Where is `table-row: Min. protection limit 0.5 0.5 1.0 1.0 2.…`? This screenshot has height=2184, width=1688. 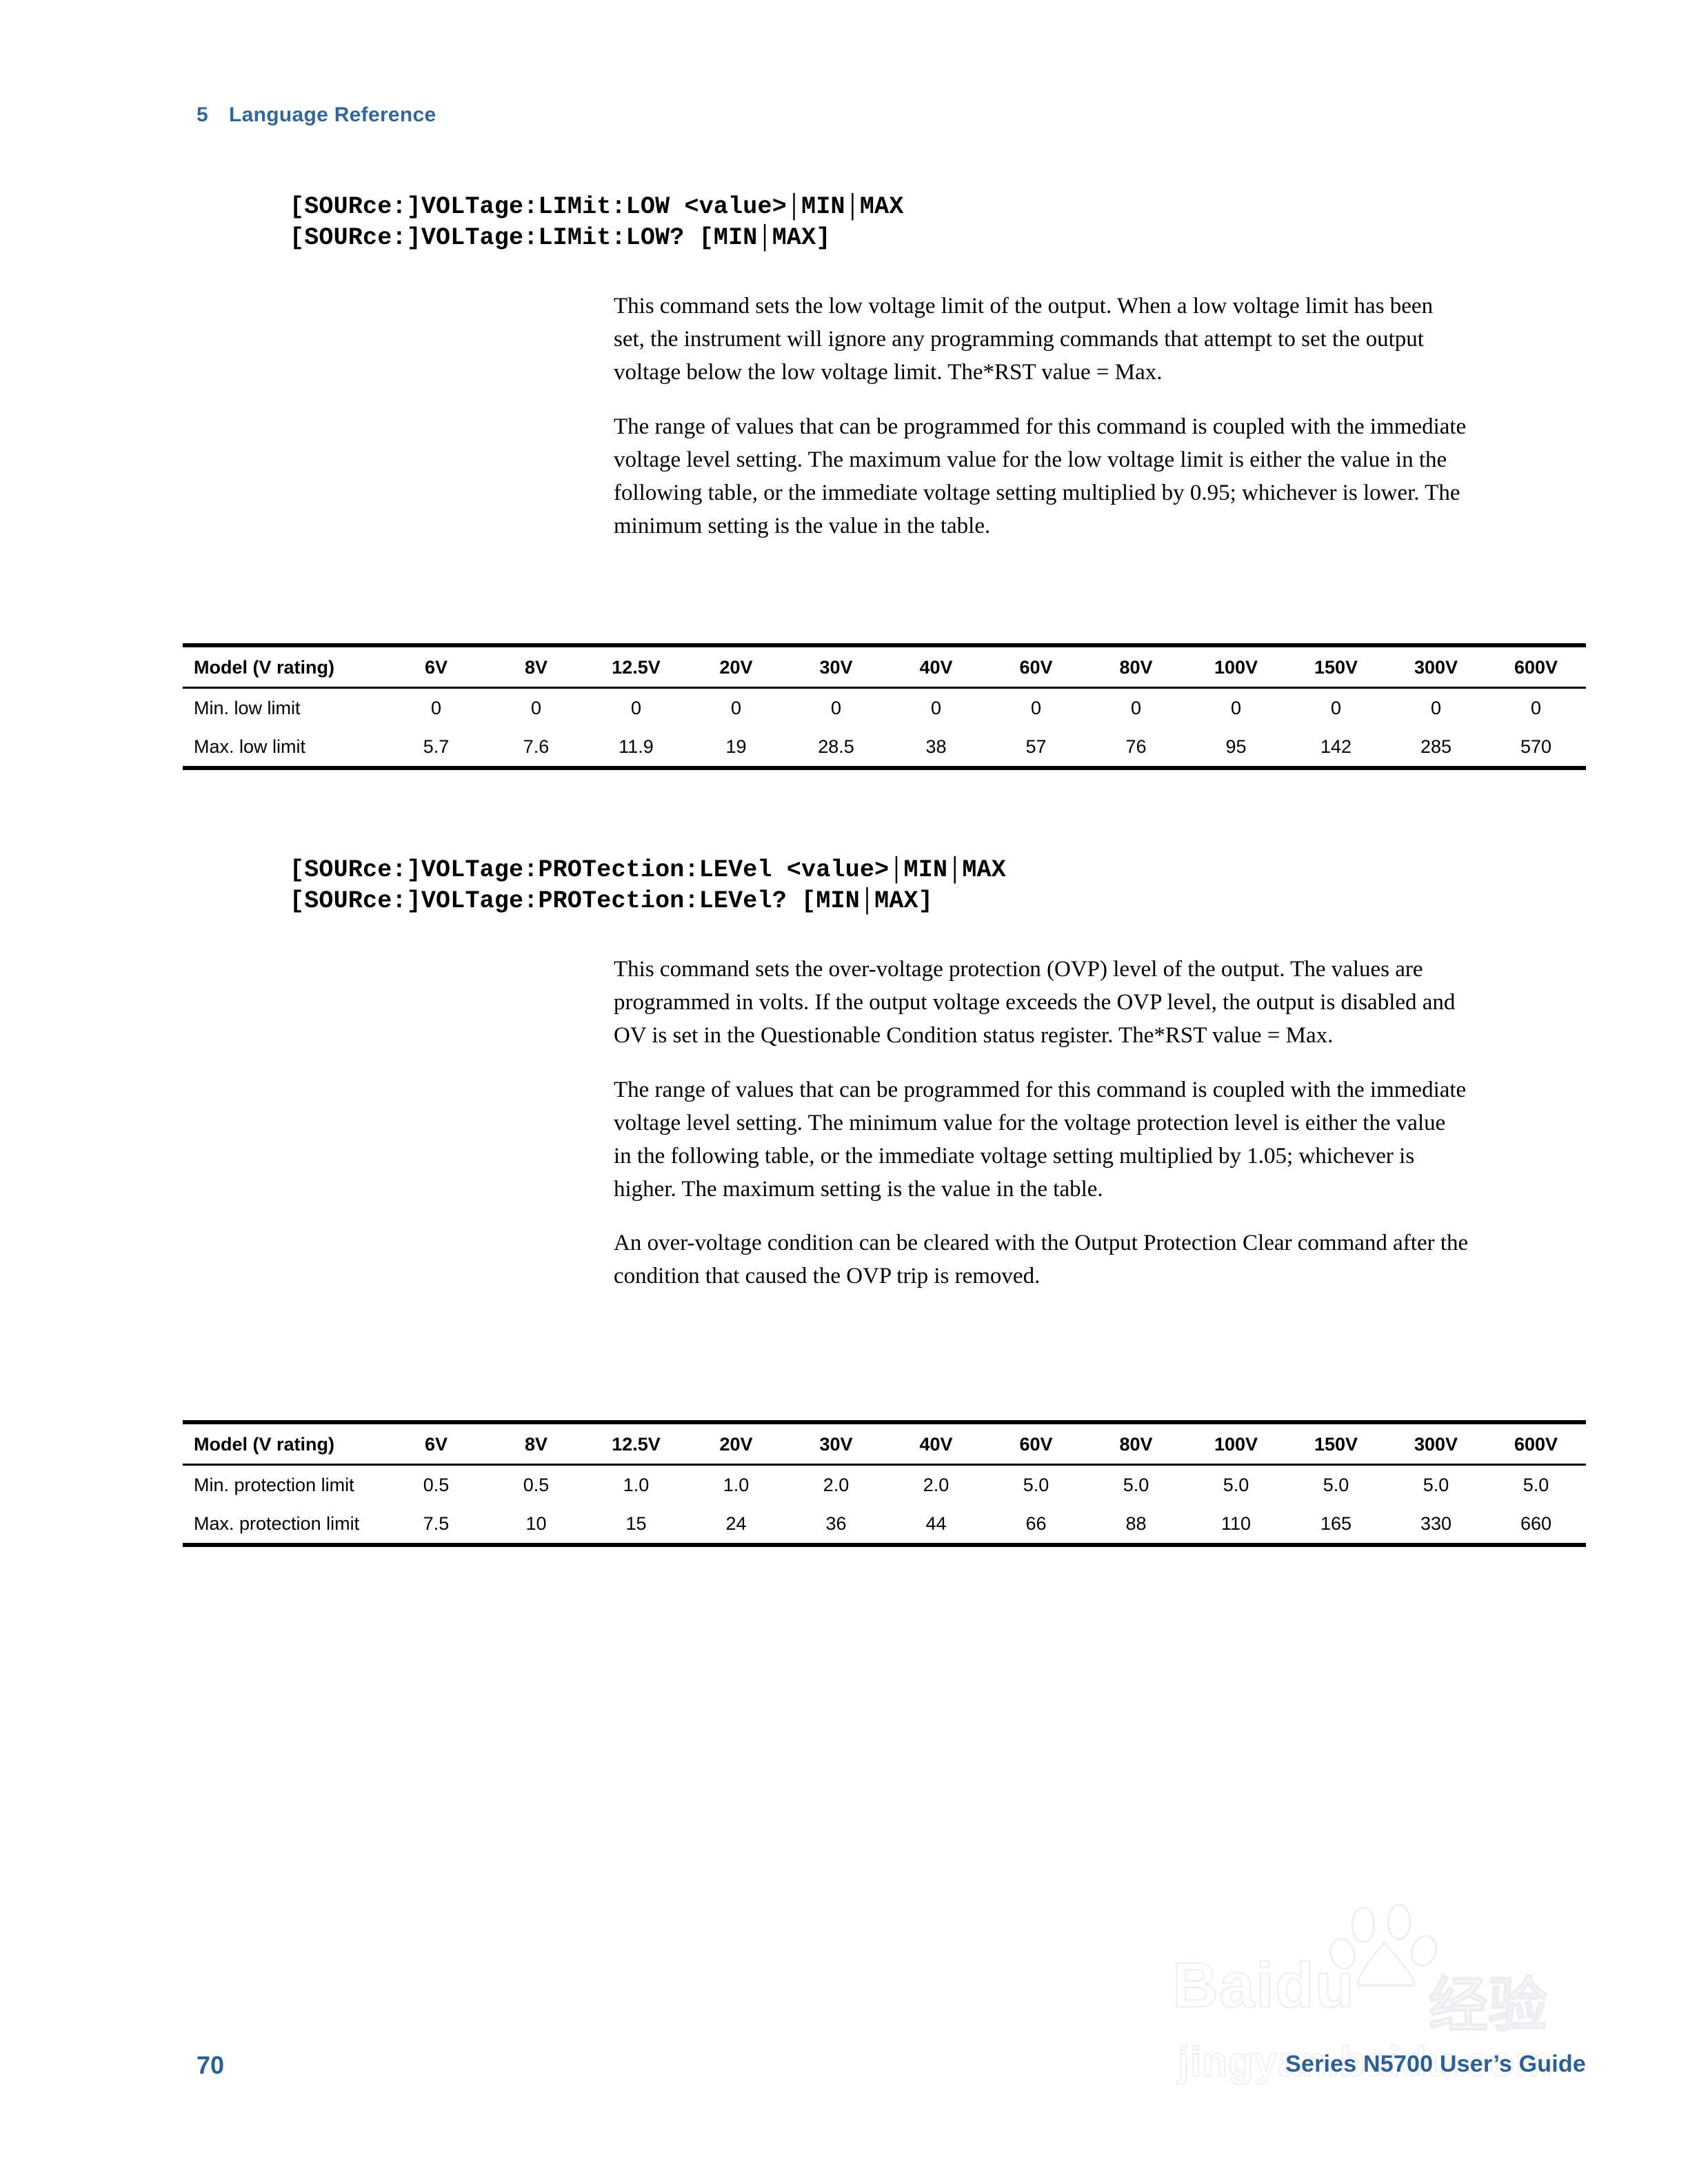 table-row: Min. protection limit 0.5 0.5 1.0 1.0 2.… is located at coordinates (884, 1485).